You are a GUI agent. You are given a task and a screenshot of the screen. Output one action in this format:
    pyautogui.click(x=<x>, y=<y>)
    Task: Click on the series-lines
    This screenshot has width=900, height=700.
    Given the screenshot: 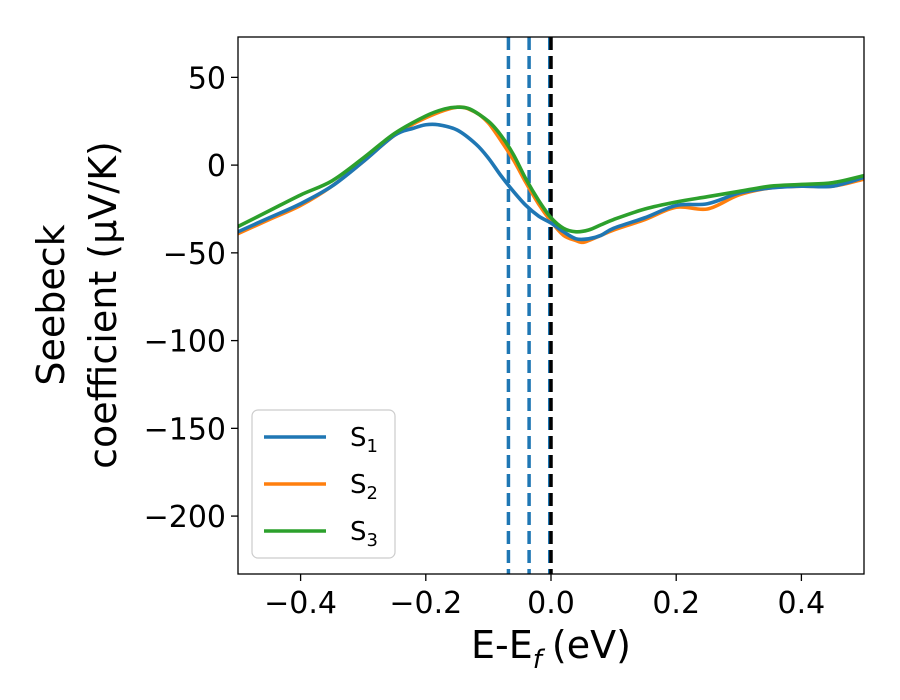 What is the action you would take?
    pyautogui.click(x=551, y=175)
    